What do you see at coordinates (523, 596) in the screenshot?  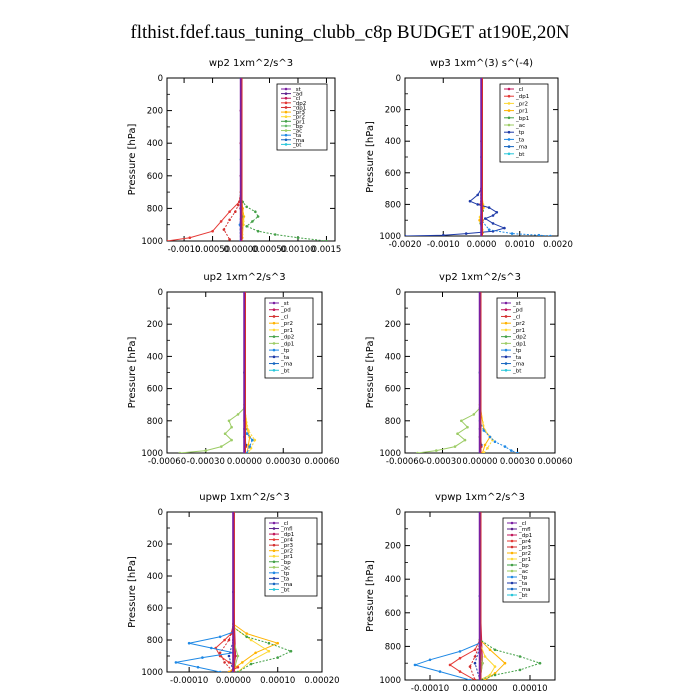 I see `legend-label: _bt` at bounding box center [523, 596].